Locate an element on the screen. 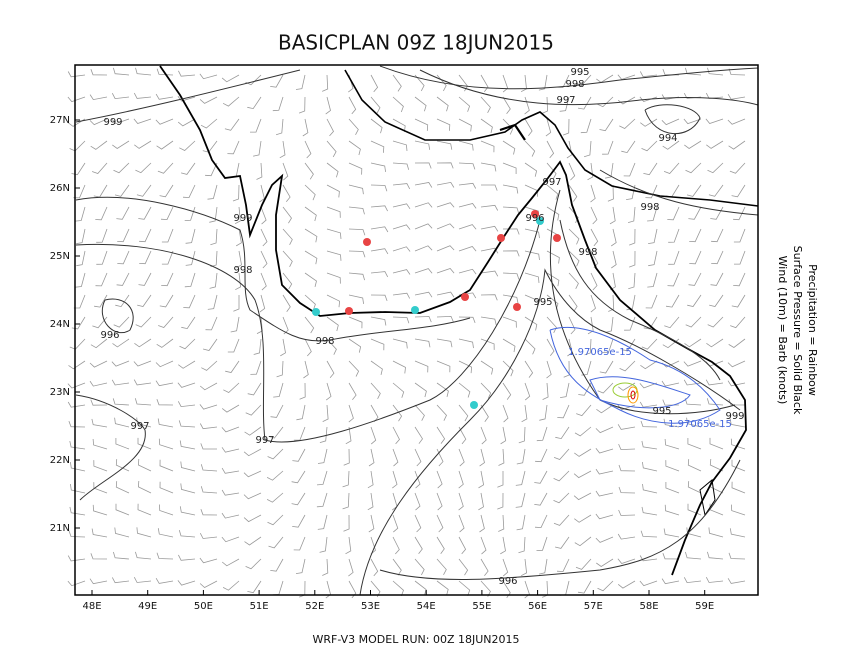  lon-label: 50E is located at coordinates (203, 606).